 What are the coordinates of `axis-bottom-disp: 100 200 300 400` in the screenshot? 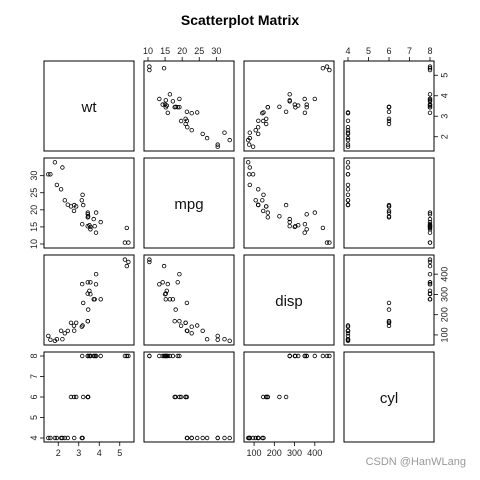 It's located at (284, 449).